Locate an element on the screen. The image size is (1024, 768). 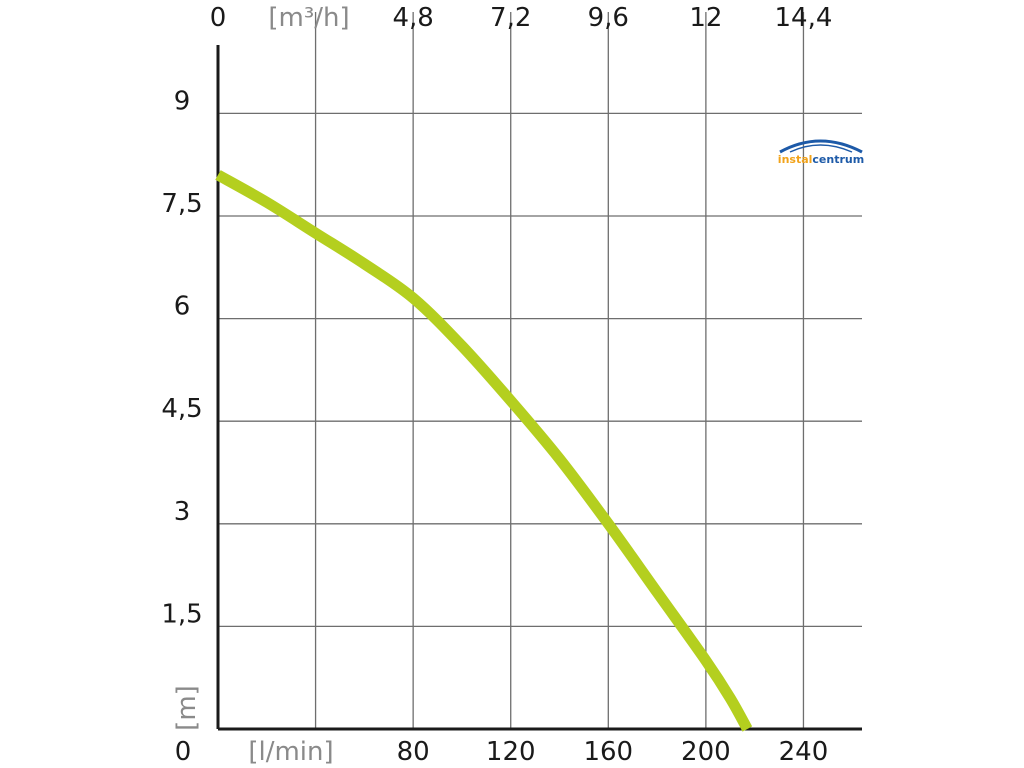
x2-tick-label: 9,6 is located at coordinates (608, 18).